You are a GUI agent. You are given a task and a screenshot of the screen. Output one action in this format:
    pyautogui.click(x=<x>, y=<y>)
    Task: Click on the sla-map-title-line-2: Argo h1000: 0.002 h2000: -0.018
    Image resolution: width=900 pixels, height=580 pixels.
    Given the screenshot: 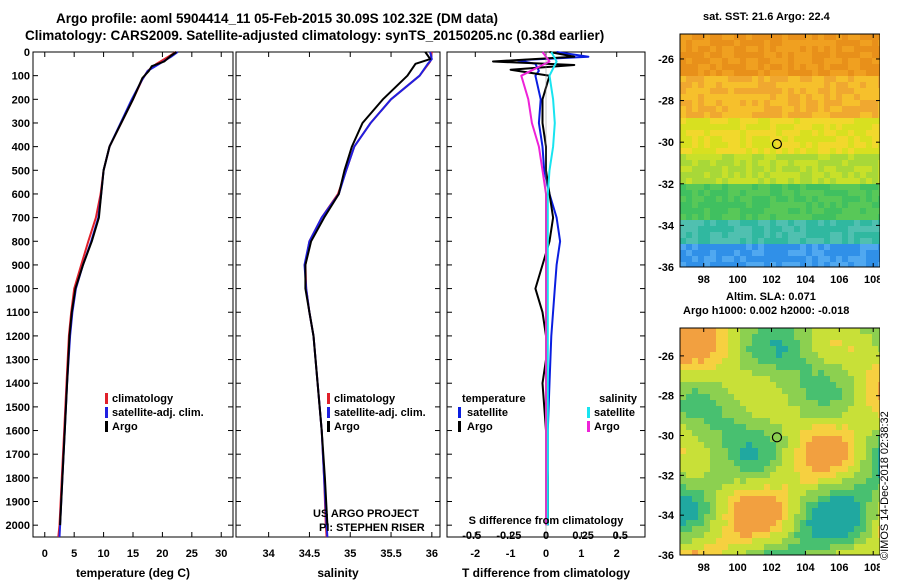 What is the action you would take?
    pyautogui.click(x=766, y=311)
    